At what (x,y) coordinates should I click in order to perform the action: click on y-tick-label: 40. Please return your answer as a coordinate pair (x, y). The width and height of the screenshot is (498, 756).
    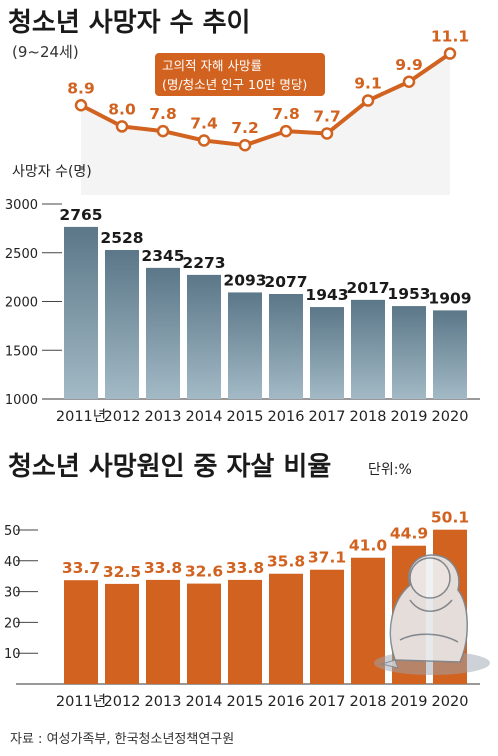
    Looking at the image, I should click on (12, 562).